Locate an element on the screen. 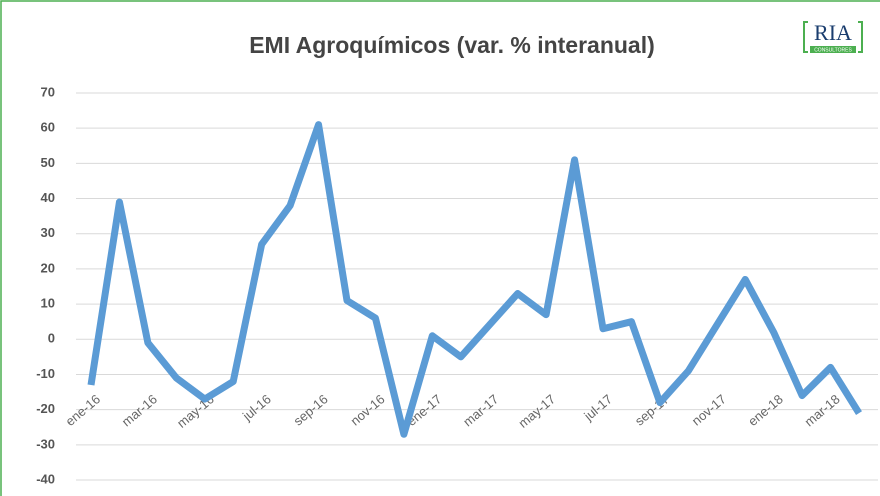  logo-band is located at coordinates (833, 49).